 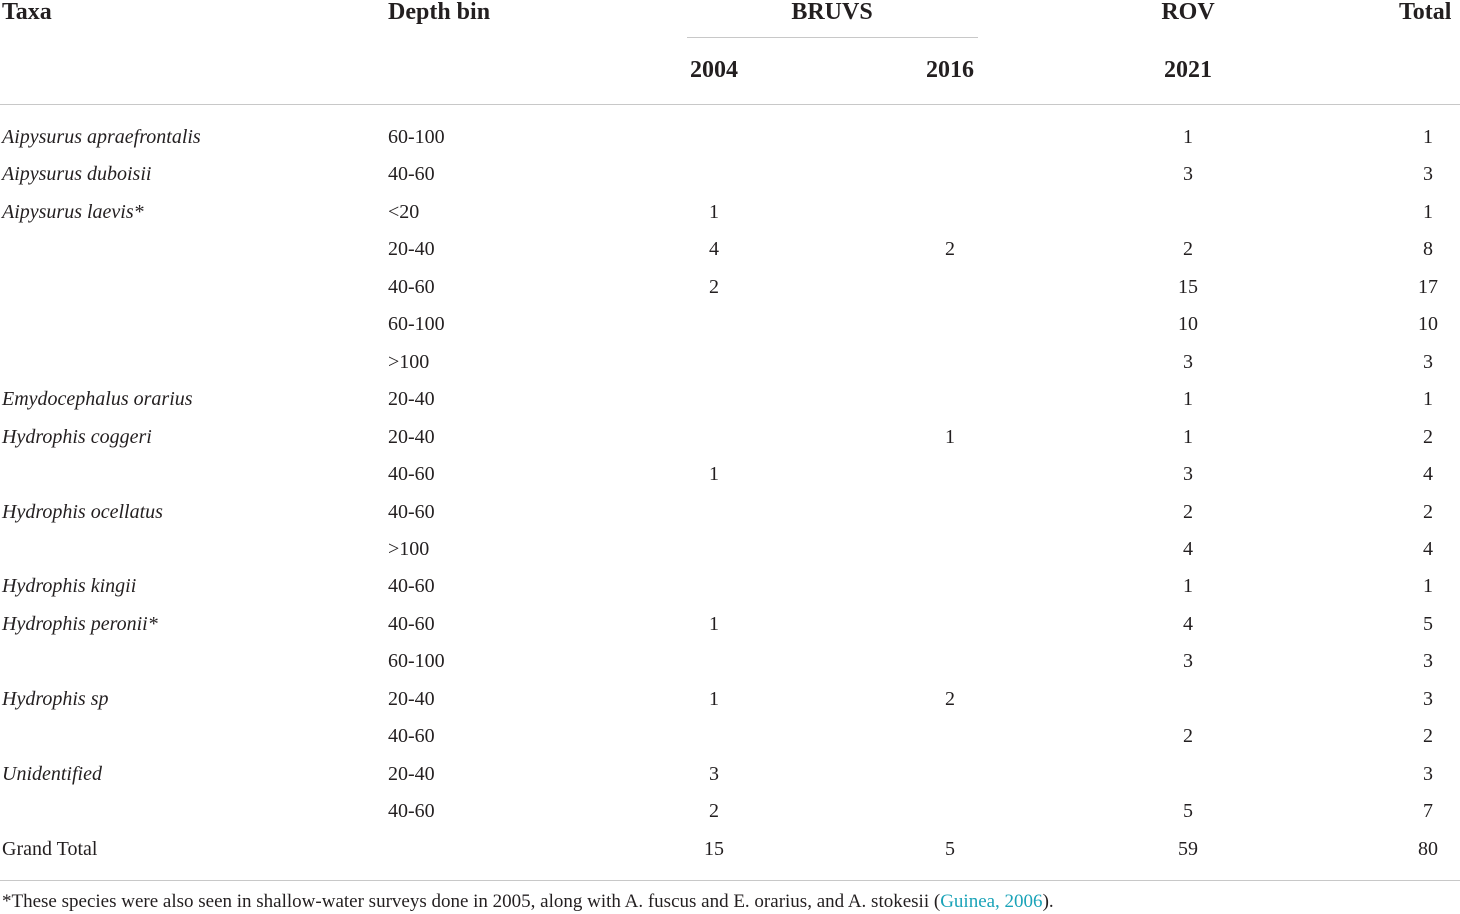 What do you see at coordinates (1428, 811) in the screenshot?
I see `row-total: 7` at bounding box center [1428, 811].